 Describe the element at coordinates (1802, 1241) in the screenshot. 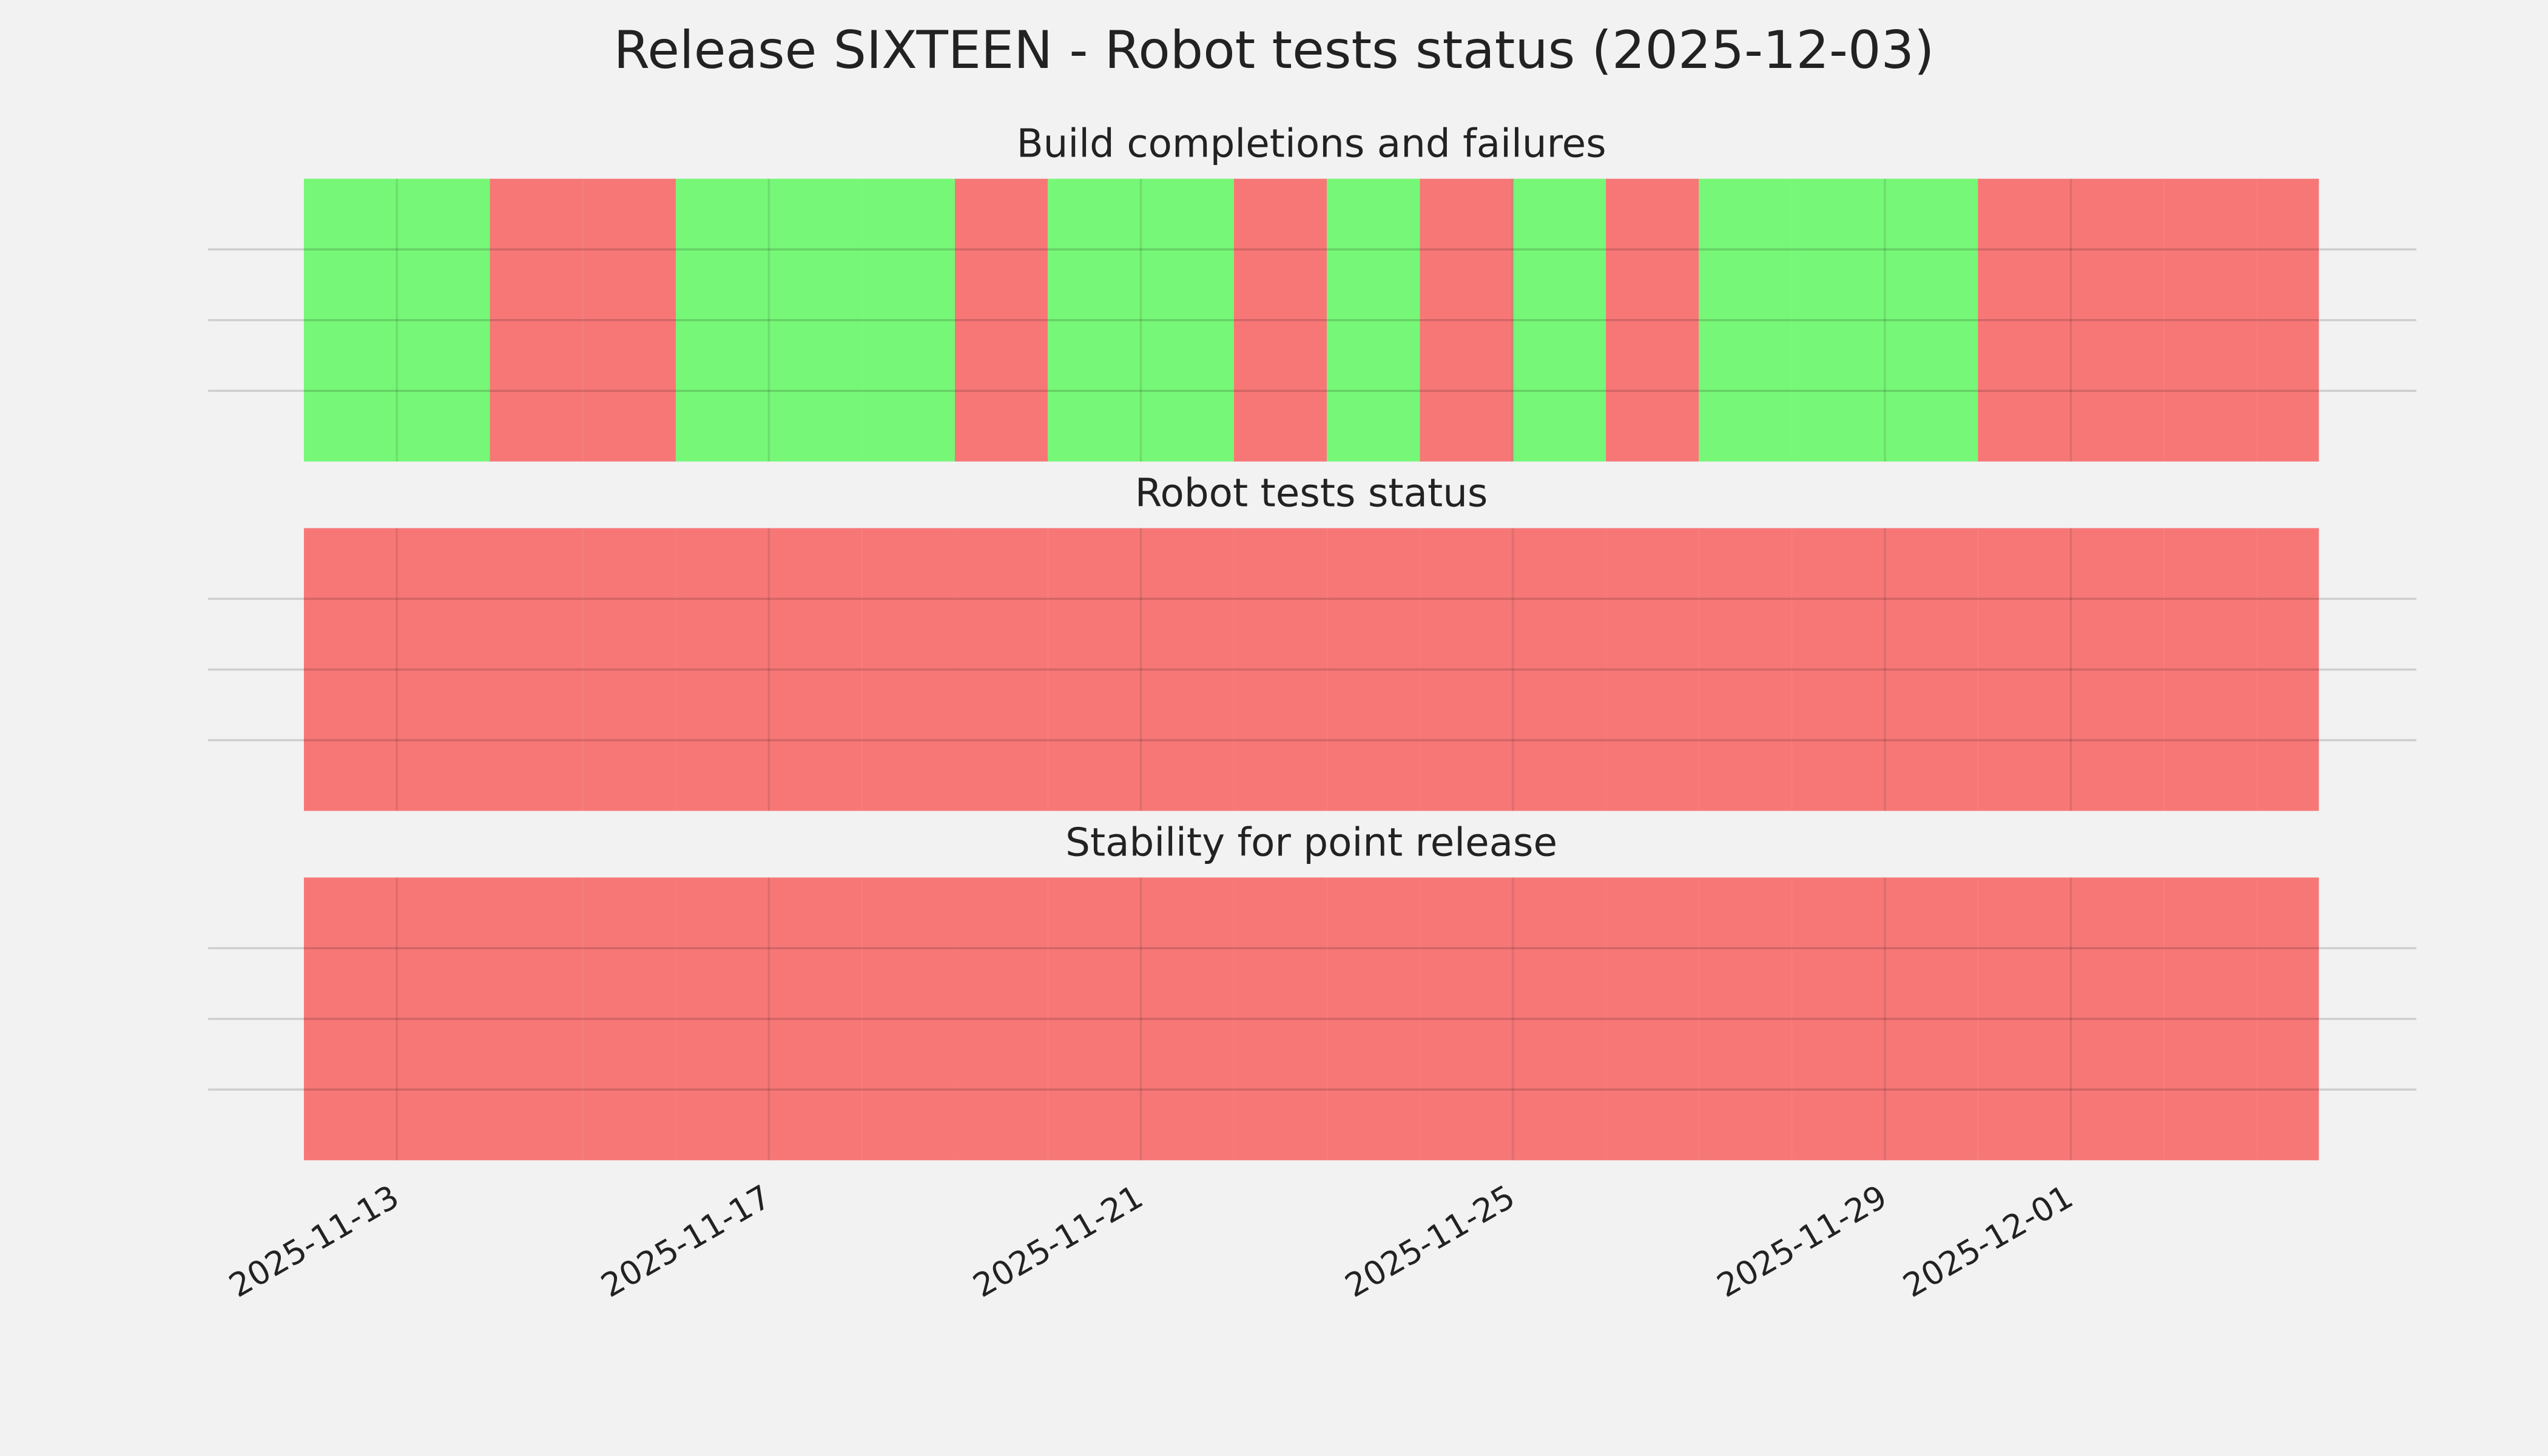

I see `x-tick-label: 2025-11-29` at that location.